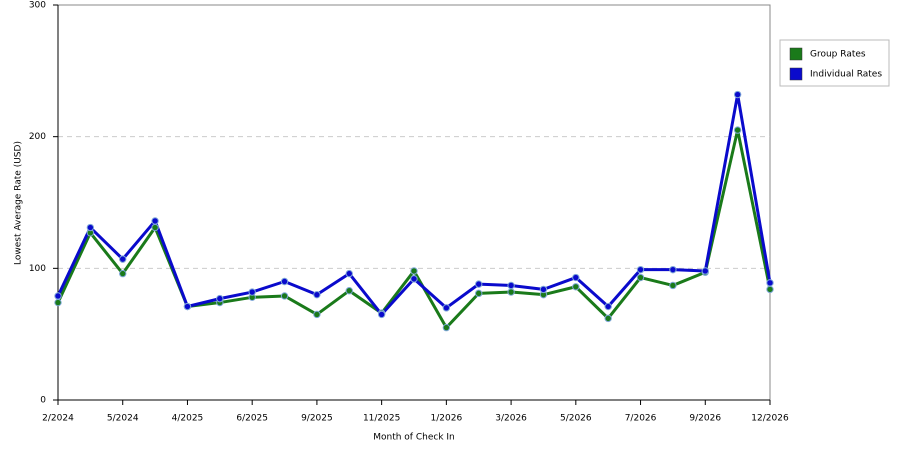 Image resolution: width=900 pixels, height=450 pixels. Describe the element at coordinates (511, 419) in the screenshot. I see `x-tick-label: 3/2026` at that location.